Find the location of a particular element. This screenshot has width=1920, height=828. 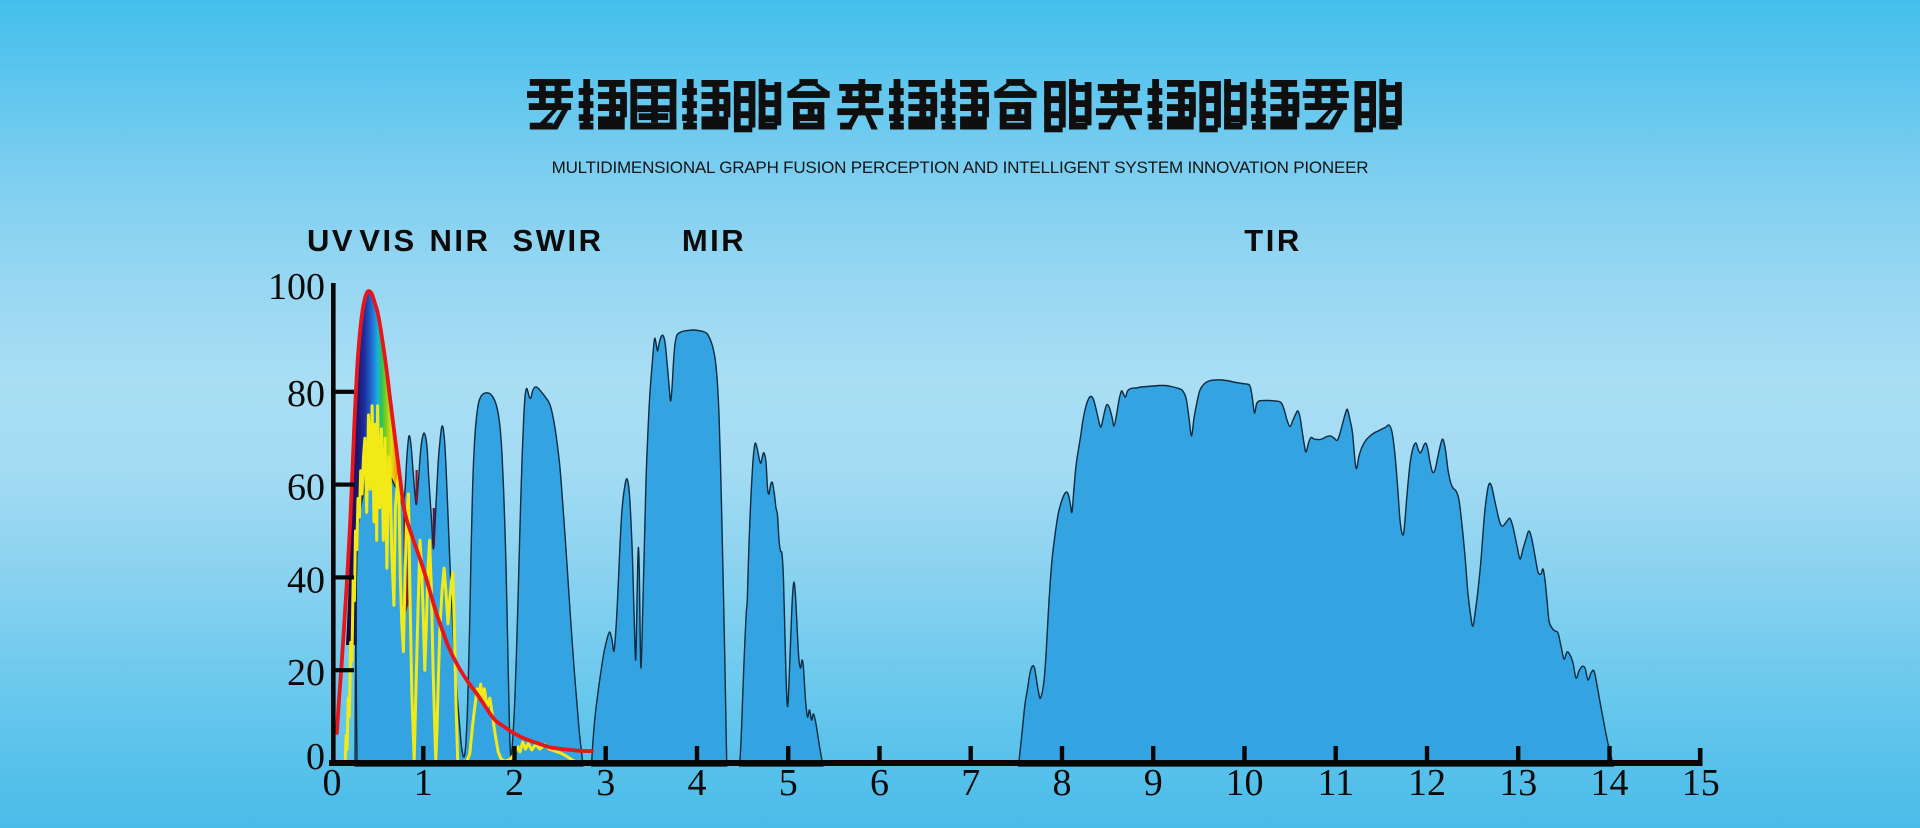

svg-text: 8 is located at coordinates (1062, 783).